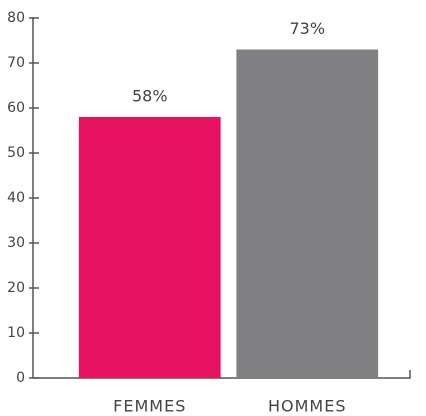 The width and height of the screenshot is (426, 416). Describe the element at coordinates (16, 288) in the screenshot. I see `y-tick-label: 20` at that location.